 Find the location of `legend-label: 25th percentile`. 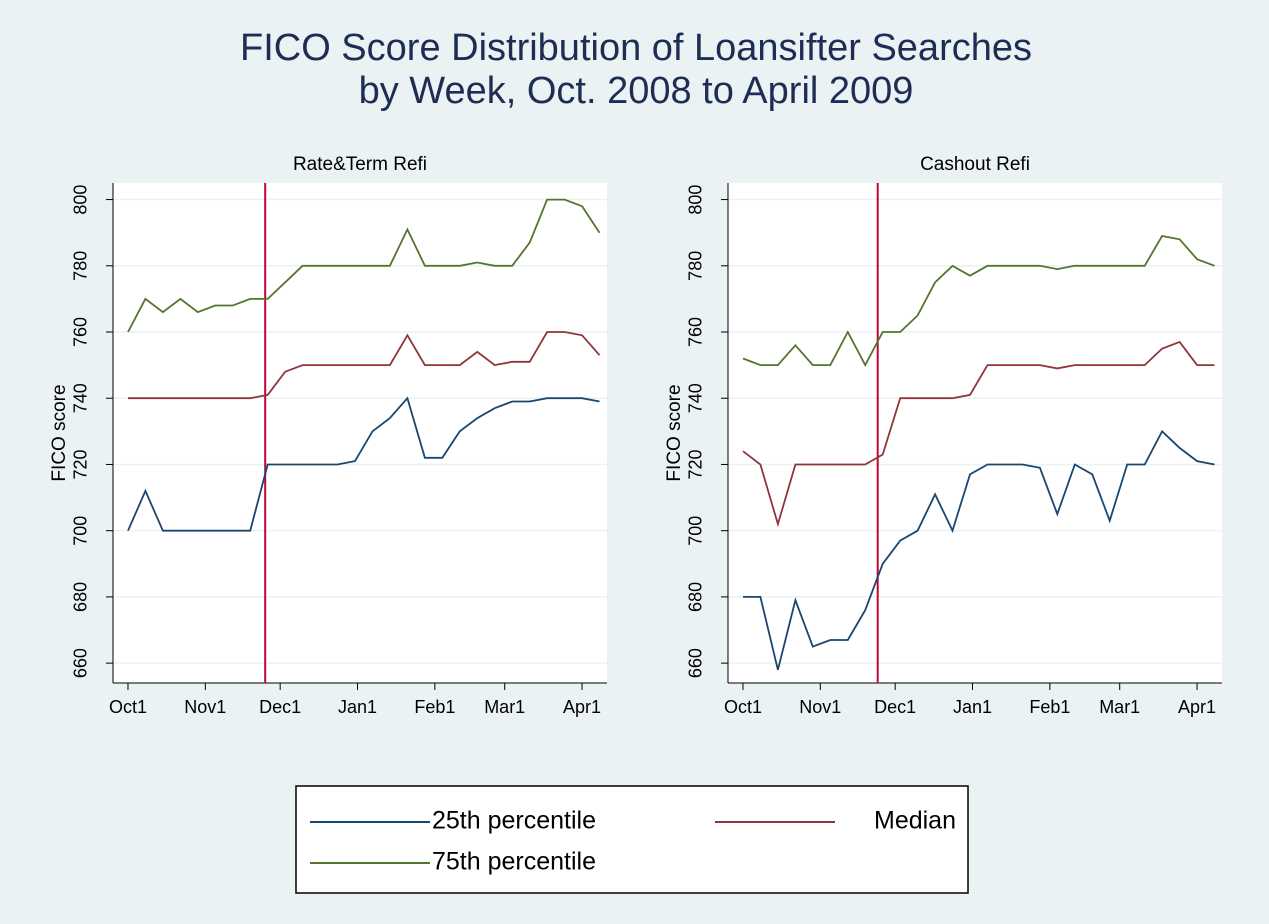

legend-label: 25th percentile is located at coordinates (514, 821).